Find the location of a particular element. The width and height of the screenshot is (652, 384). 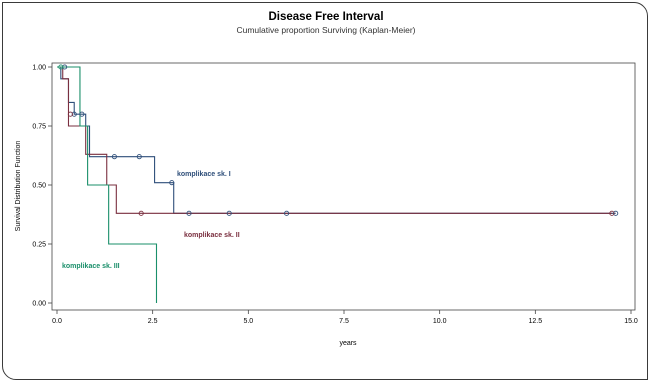

y-axis-label: Survival Distribution Function is located at coordinates (18, 186).